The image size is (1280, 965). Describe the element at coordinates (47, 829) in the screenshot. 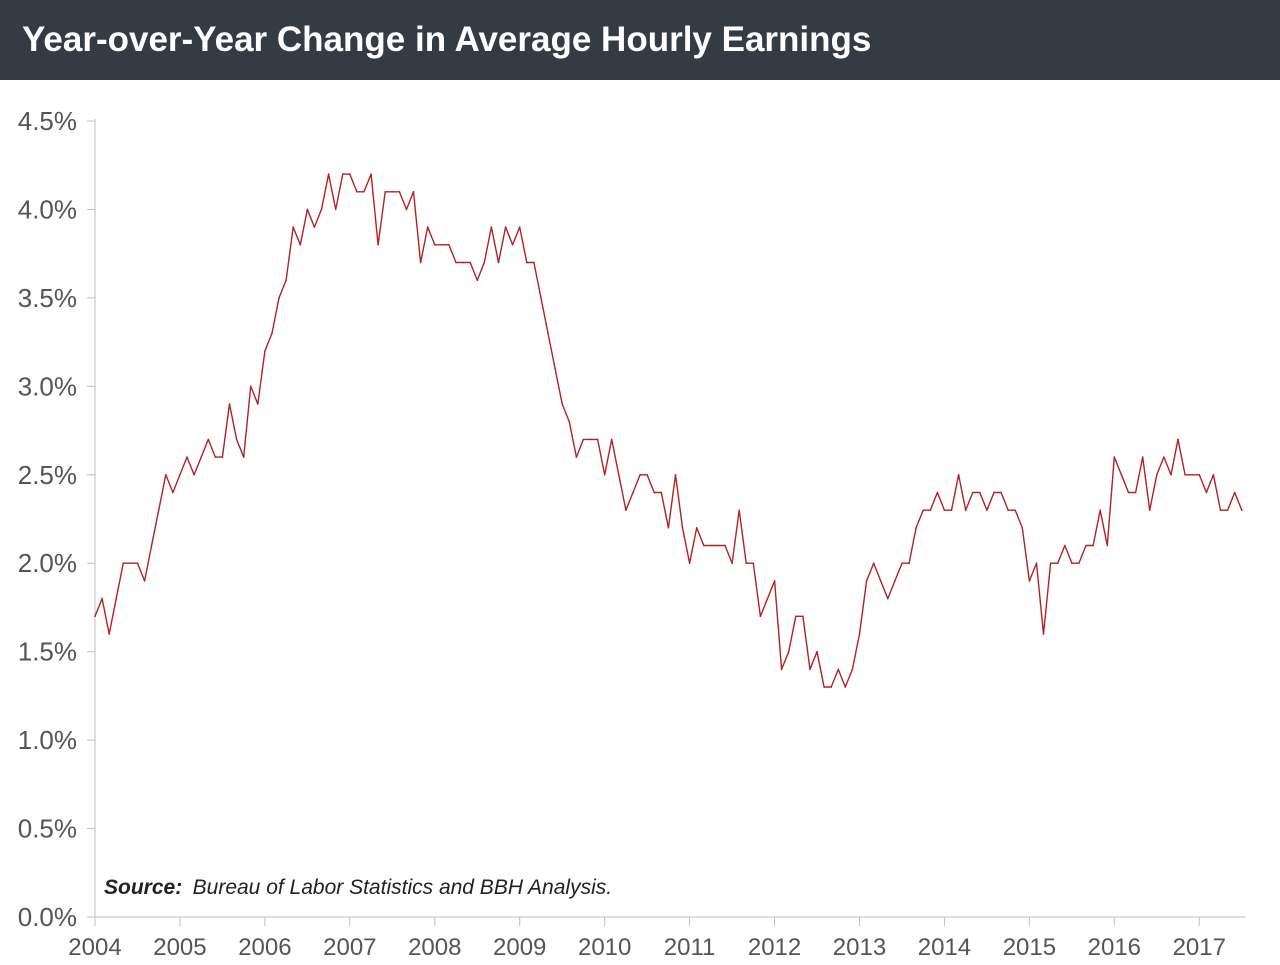

I see `y-tick-label: 0.5%` at that location.